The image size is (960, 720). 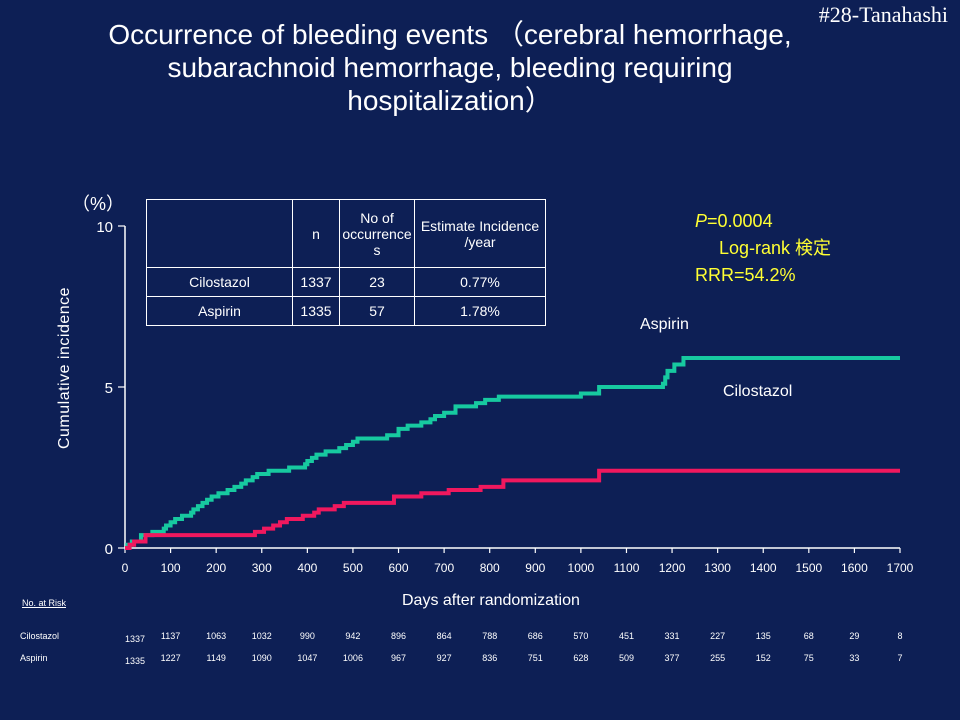 What do you see at coordinates (307, 636) in the screenshot?
I see `risk-cell: 990` at bounding box center [307, 636].